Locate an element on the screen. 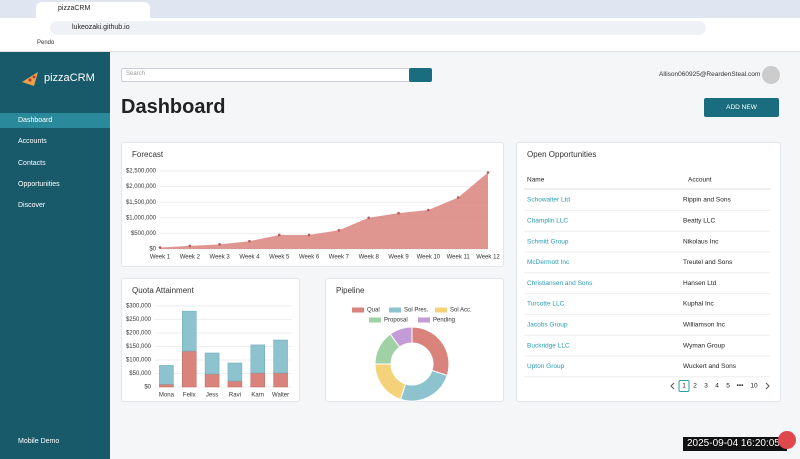  page-link: 5 is located at coordinates (728, 386).